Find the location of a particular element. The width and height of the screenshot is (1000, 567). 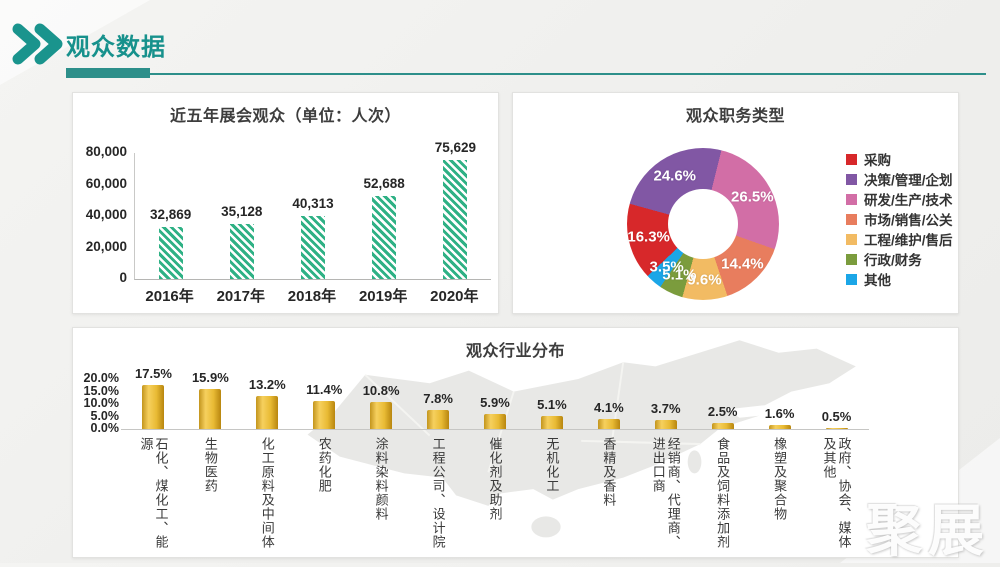

legend-item: 研发/生产/技术 is located at coordinates (899, 199).